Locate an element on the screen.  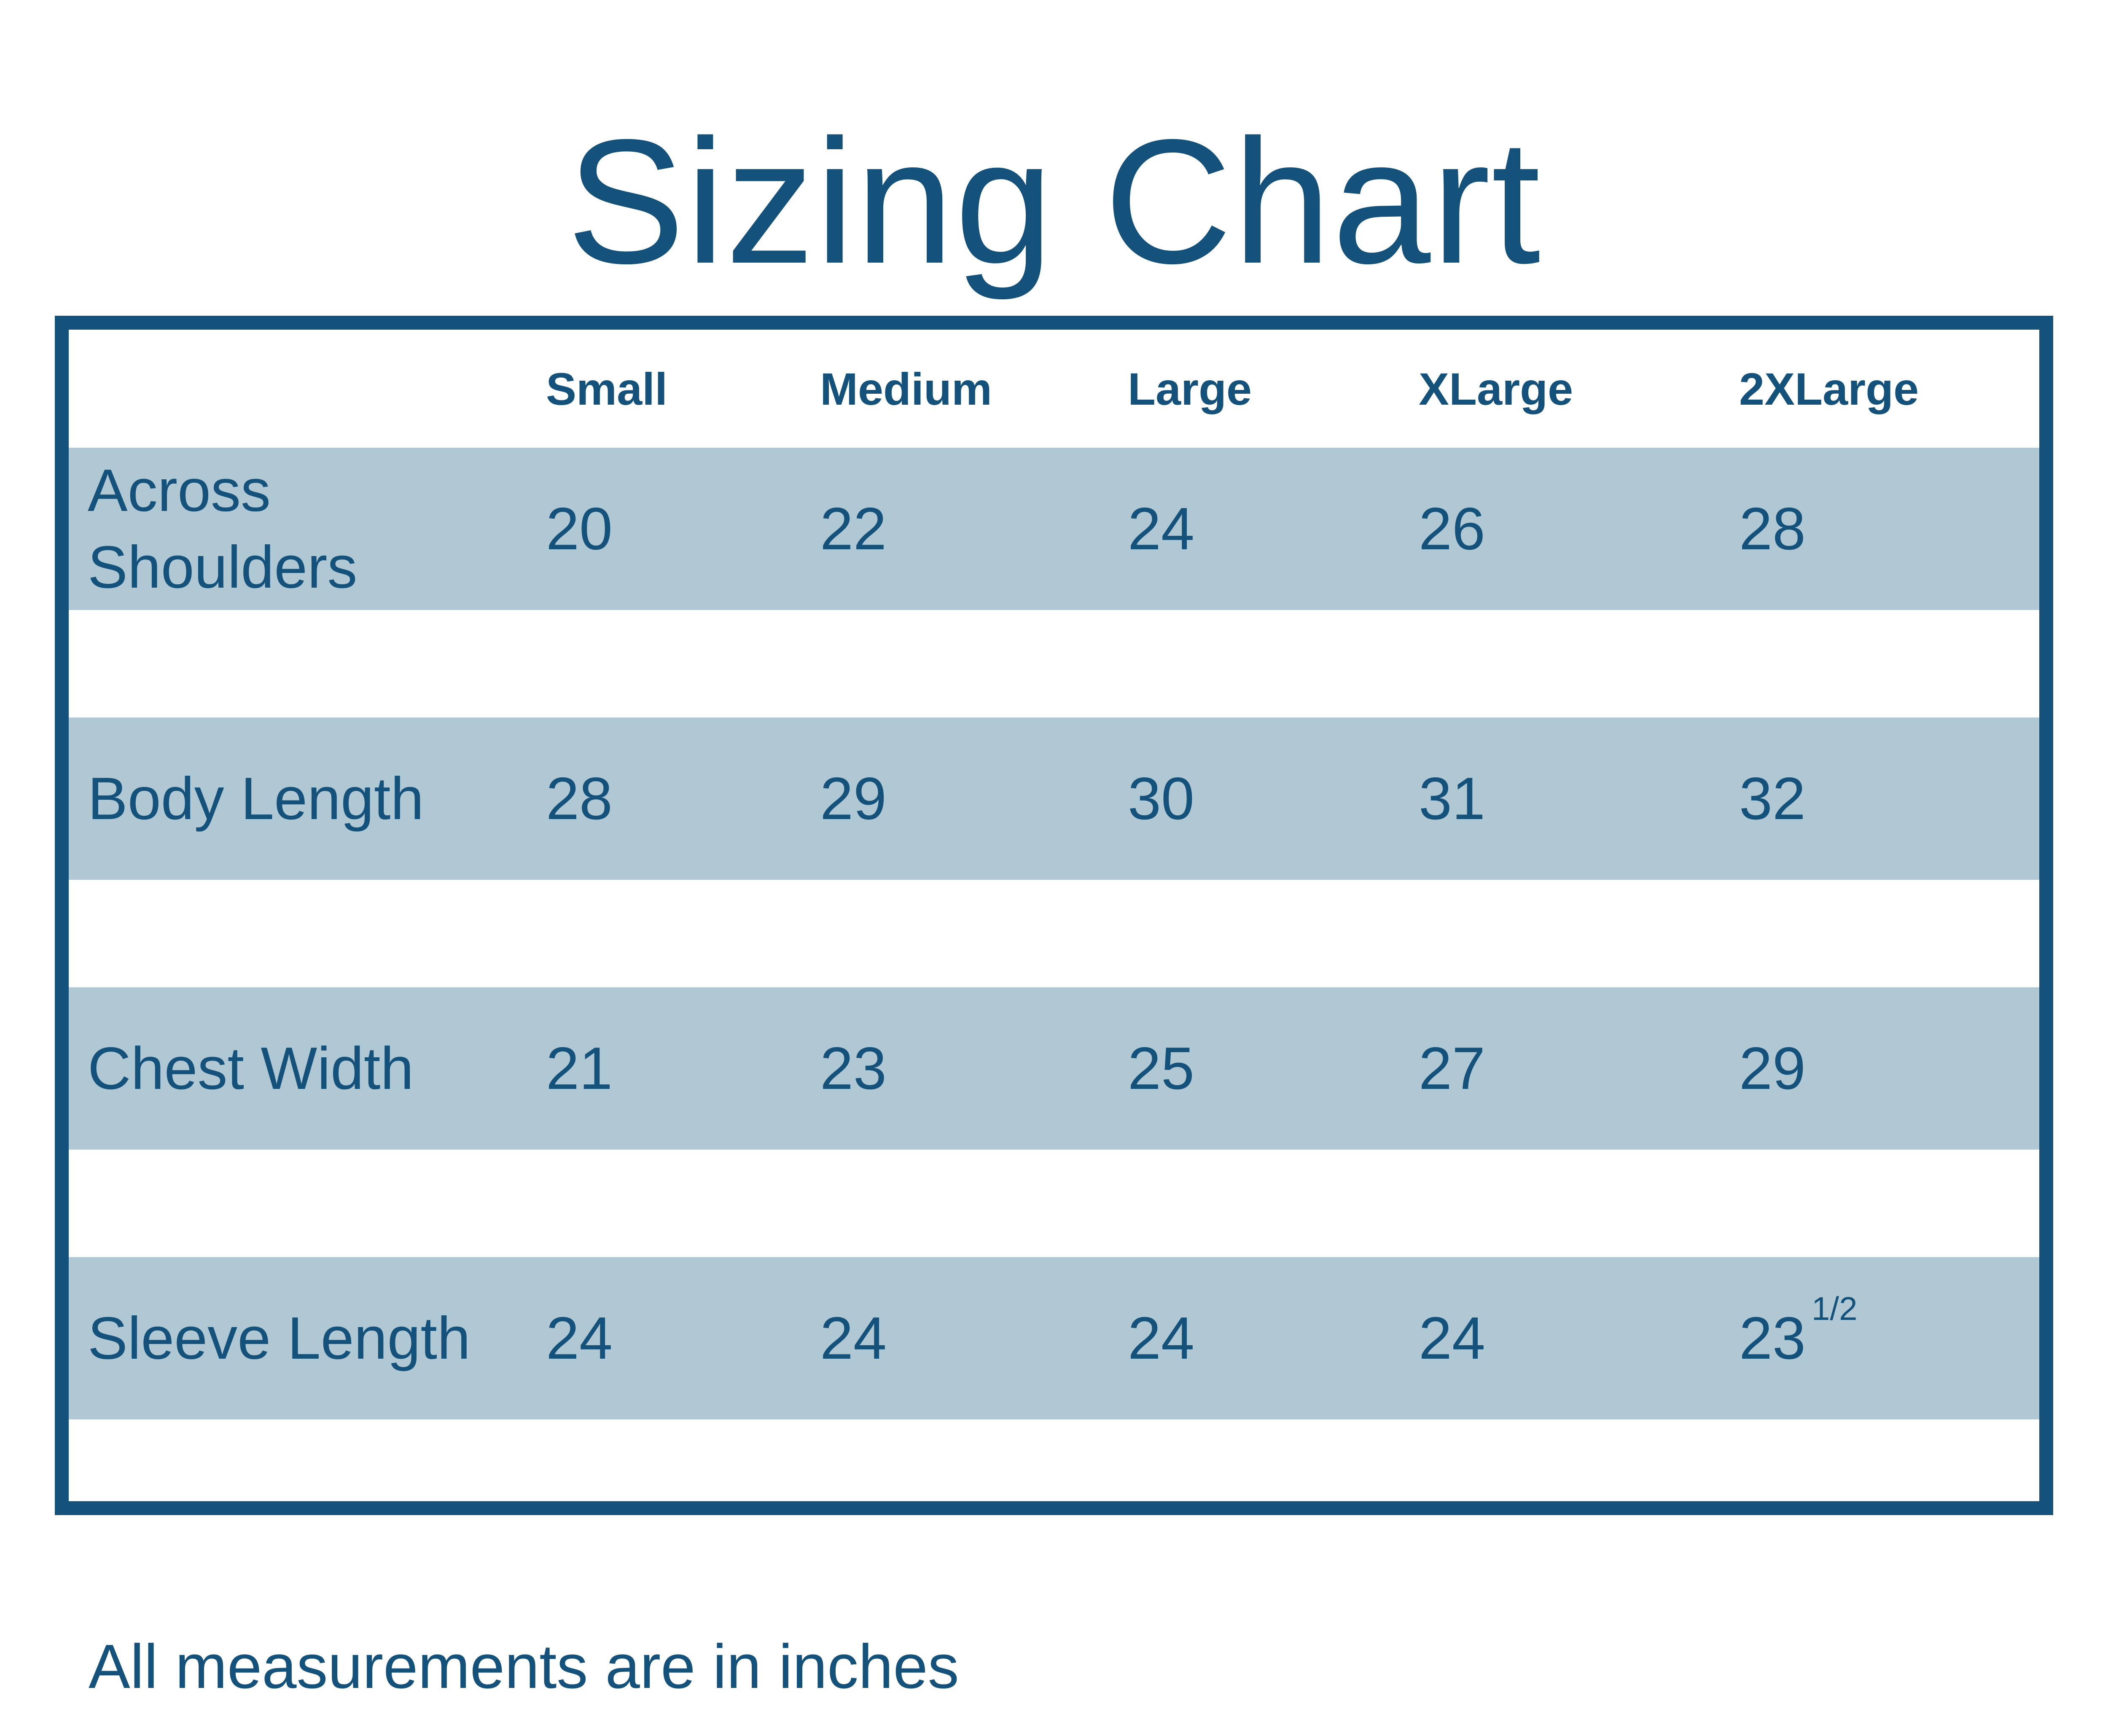
table-cell: 22 is located at coordinates (853, 528).